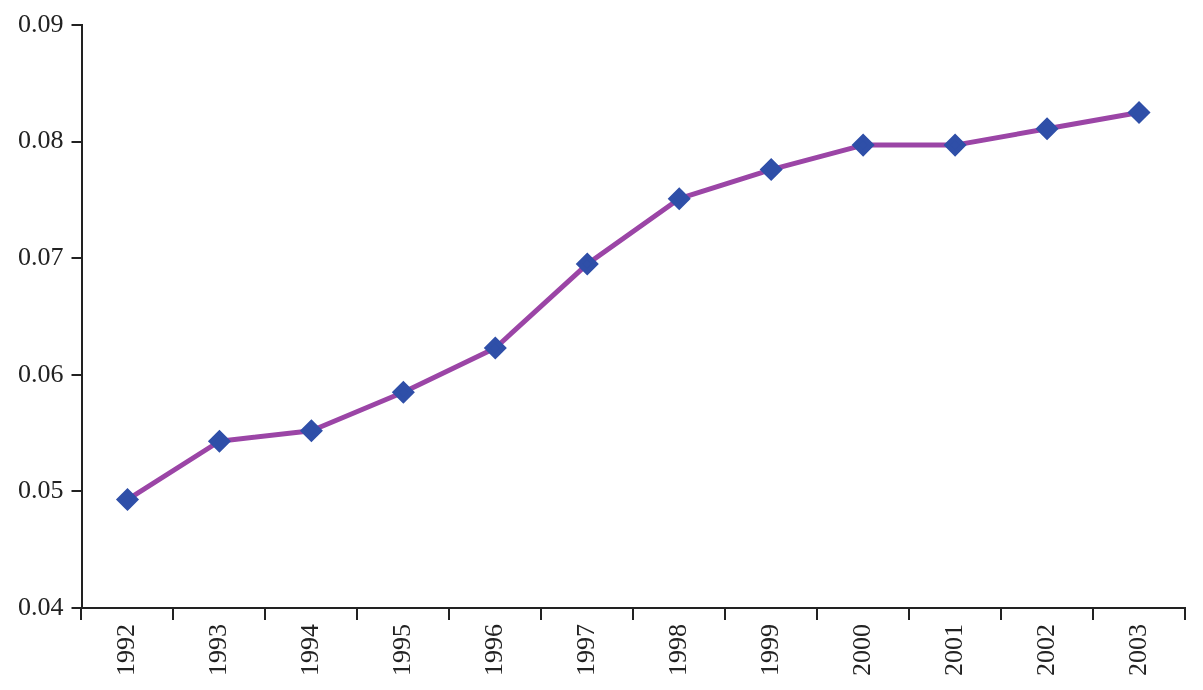 The width and height of the screenshot is (1203, 690). What do you see at coordinates (41, 373) in the screenshot?
I see `y-tick-label: 0.06` at bounding box center [41, 373].